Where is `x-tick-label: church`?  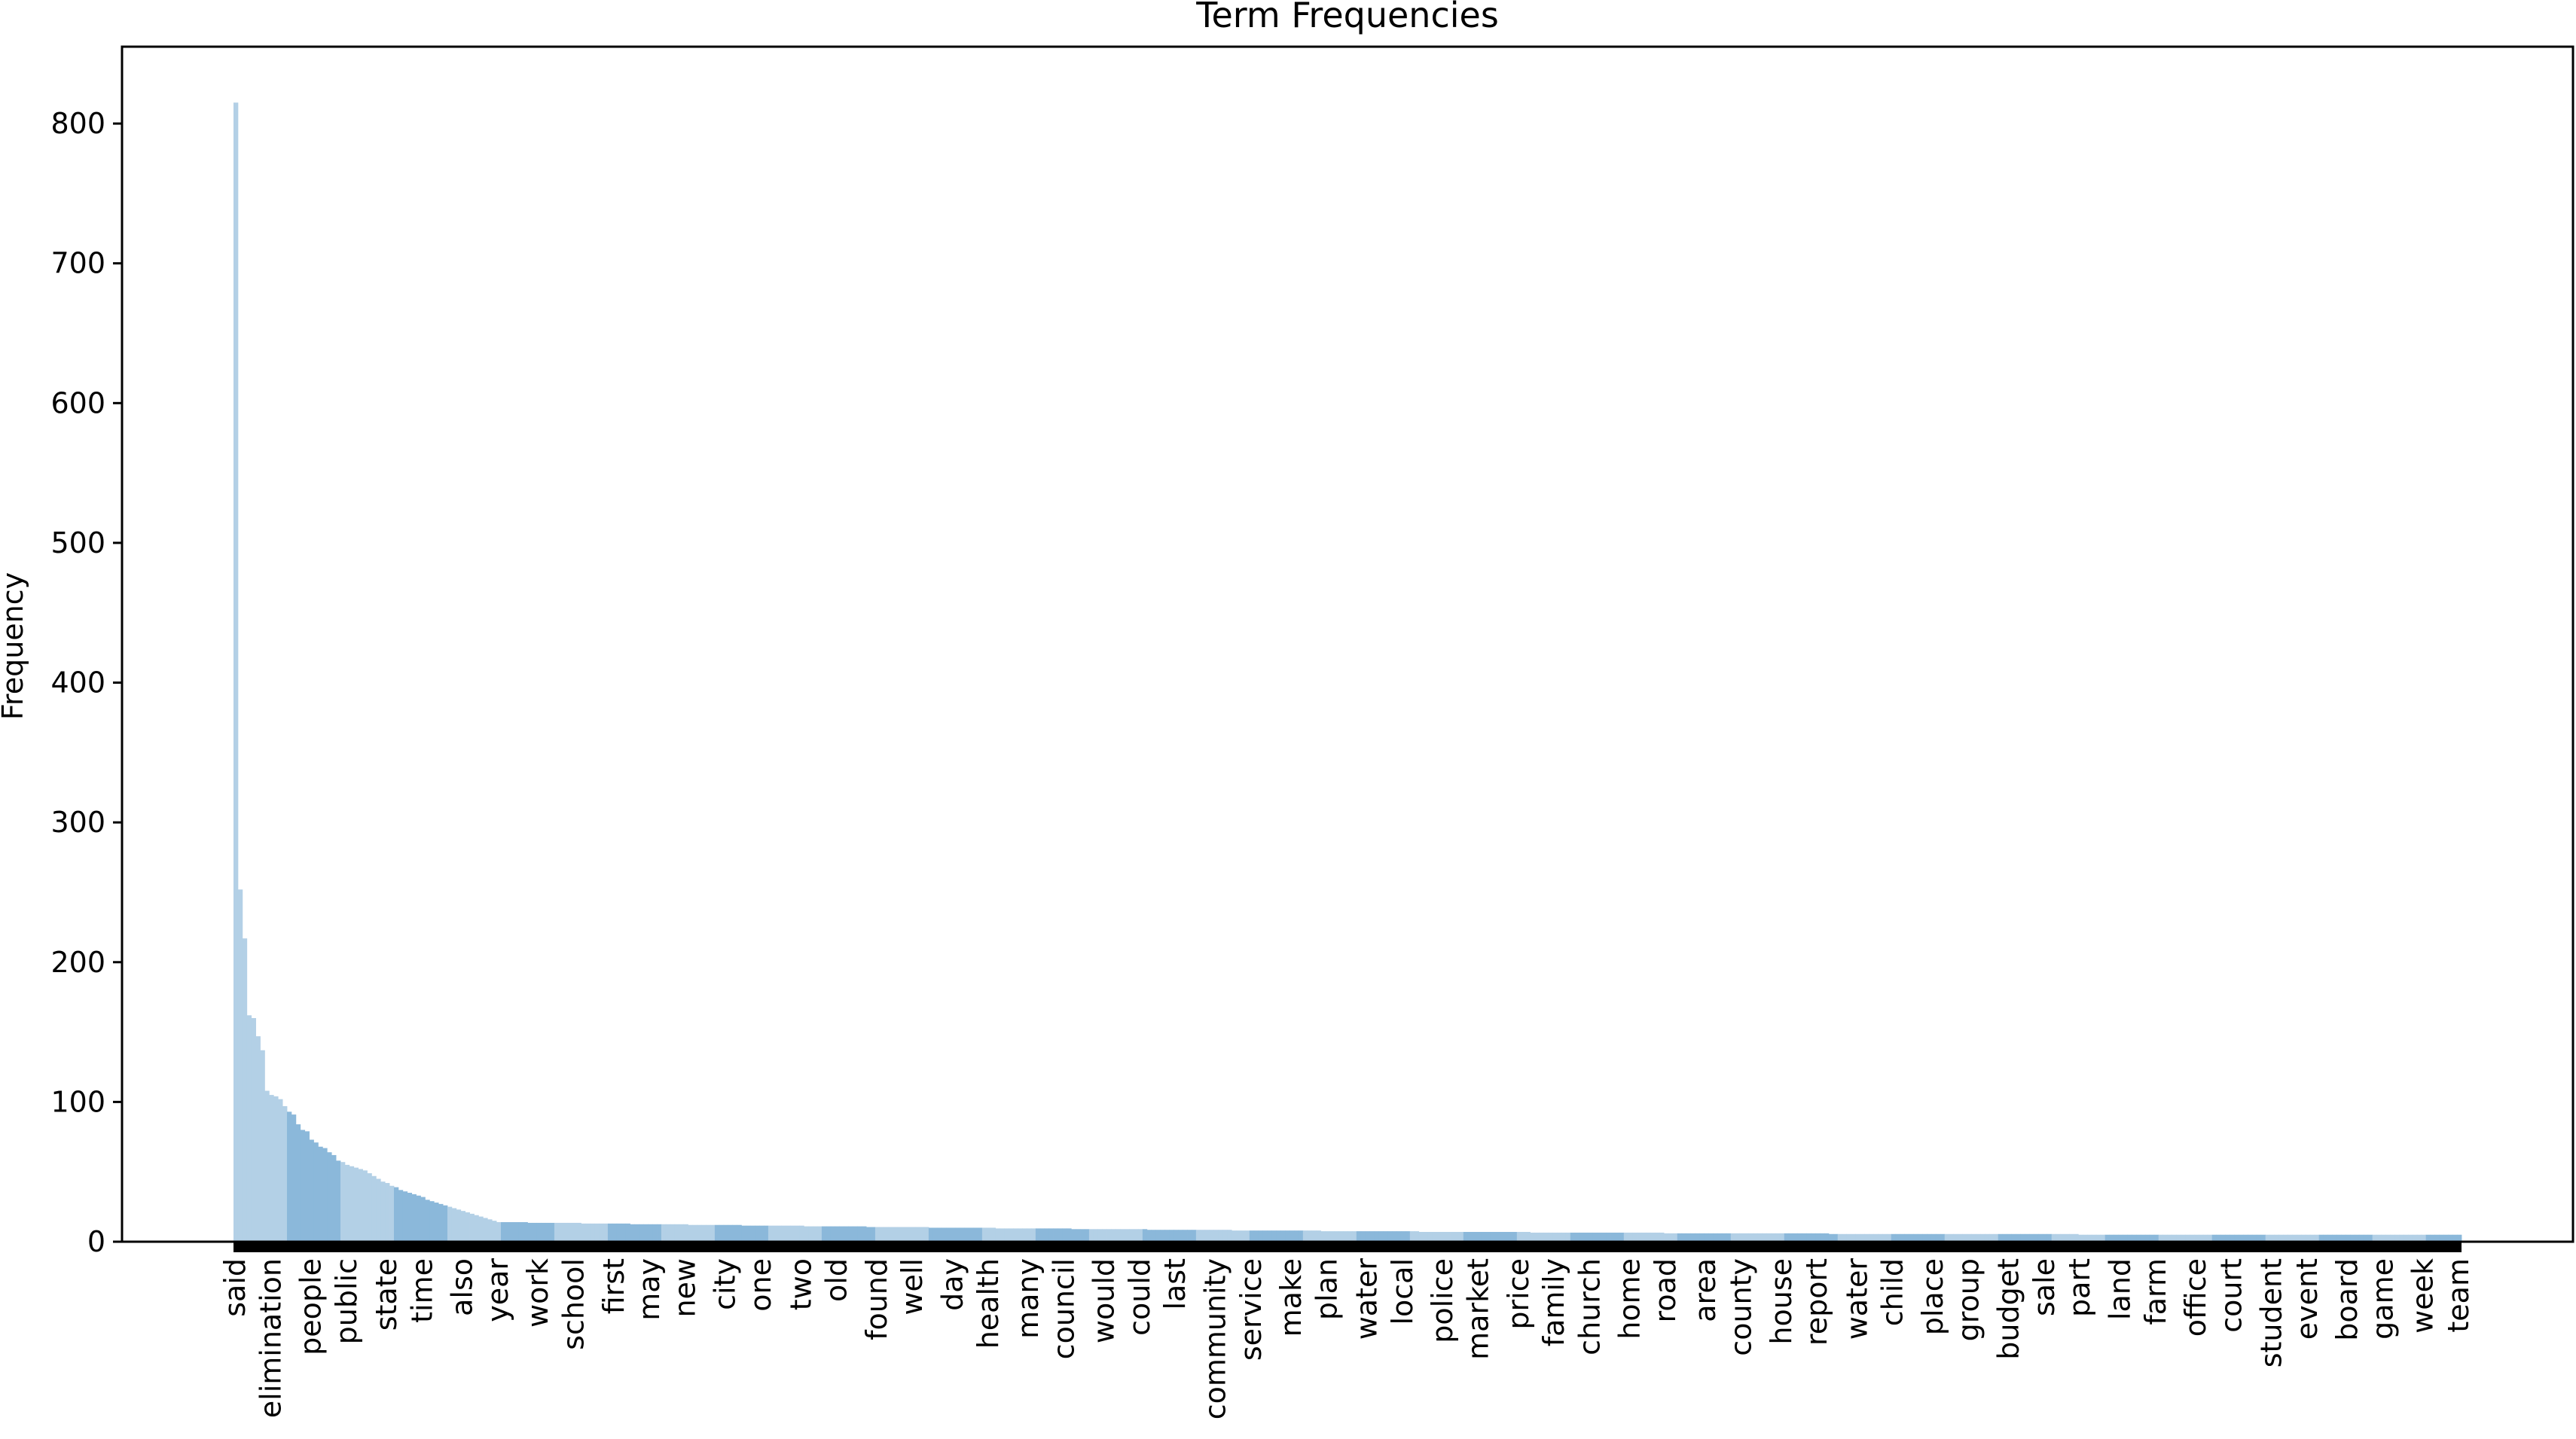 x-tick-label: church is located at coordinates (1590, 1306).